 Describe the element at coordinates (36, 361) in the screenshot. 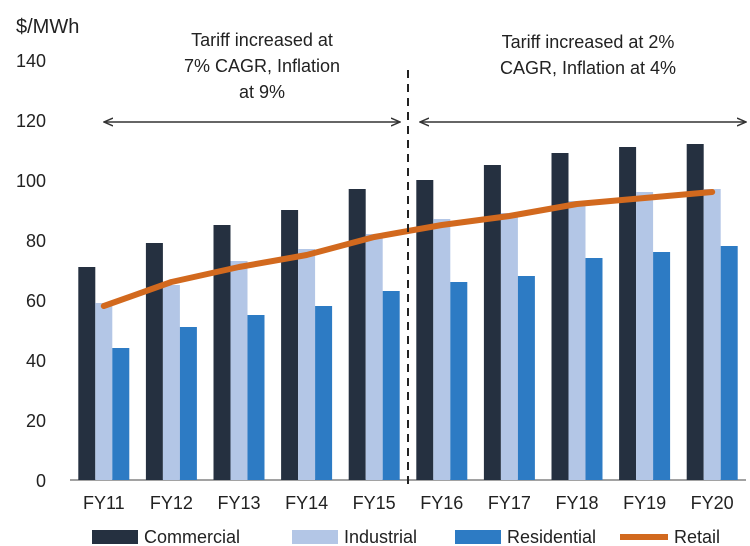

I see `y-tick-label: 40` at that location.